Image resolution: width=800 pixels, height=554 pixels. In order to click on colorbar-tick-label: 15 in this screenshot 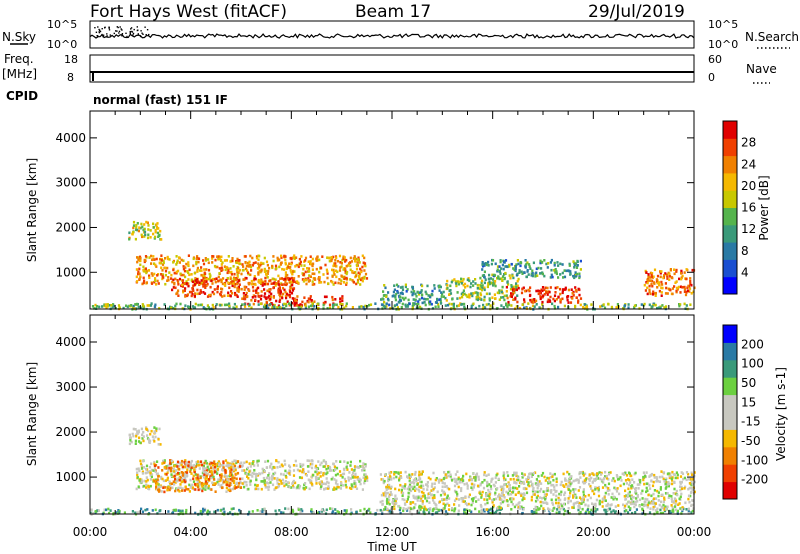, I will do `click(748, 402)`.